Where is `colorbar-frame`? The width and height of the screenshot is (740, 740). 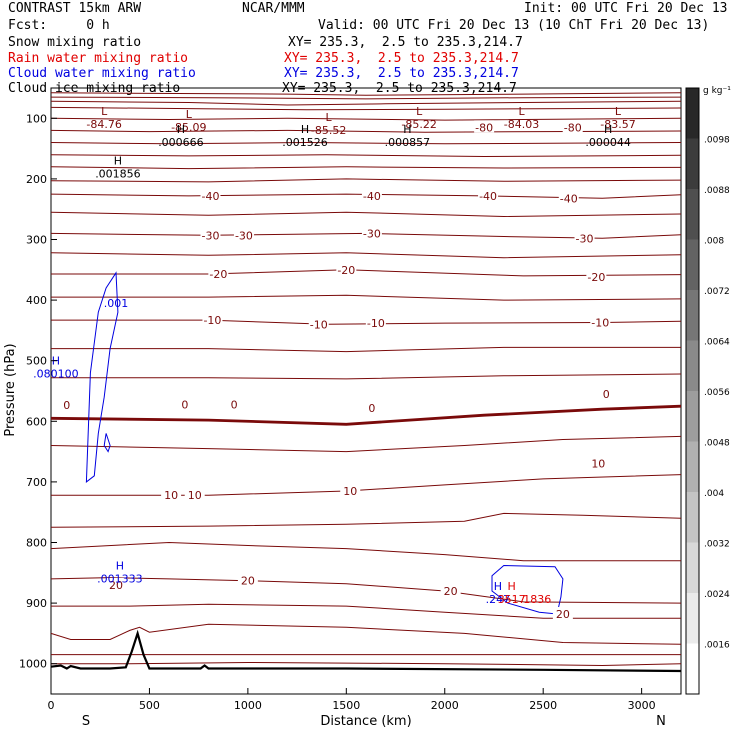 colorbar-frame is located at coordinates (692, 391).